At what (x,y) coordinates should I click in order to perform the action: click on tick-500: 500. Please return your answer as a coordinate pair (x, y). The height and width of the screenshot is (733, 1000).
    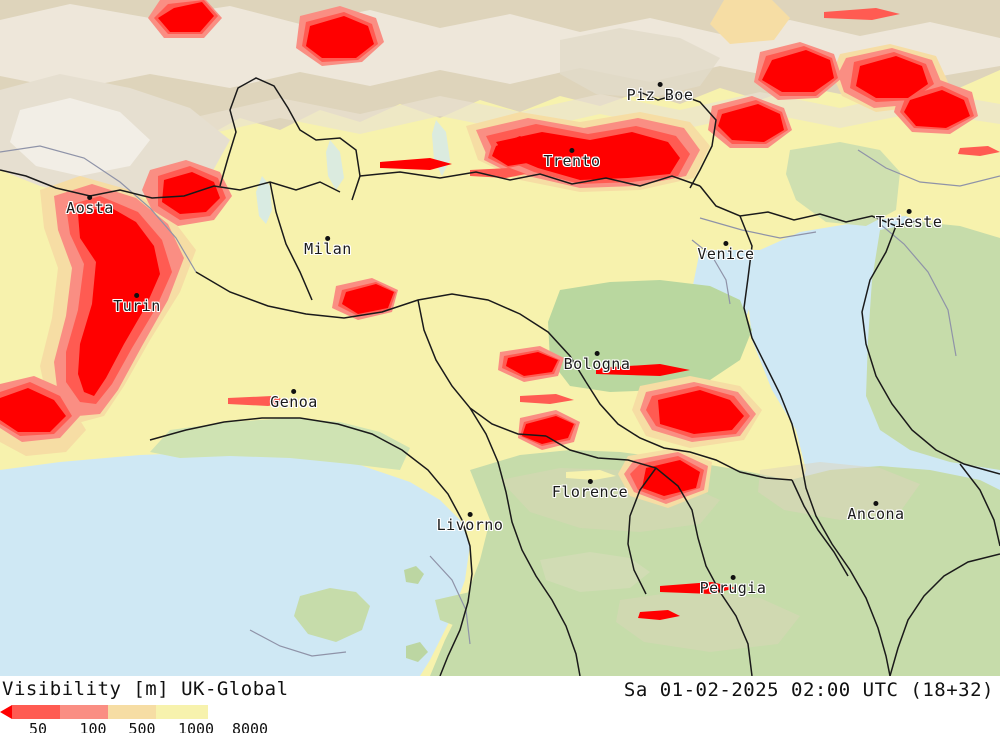
    Looking at the image, I should click on (142, 726).